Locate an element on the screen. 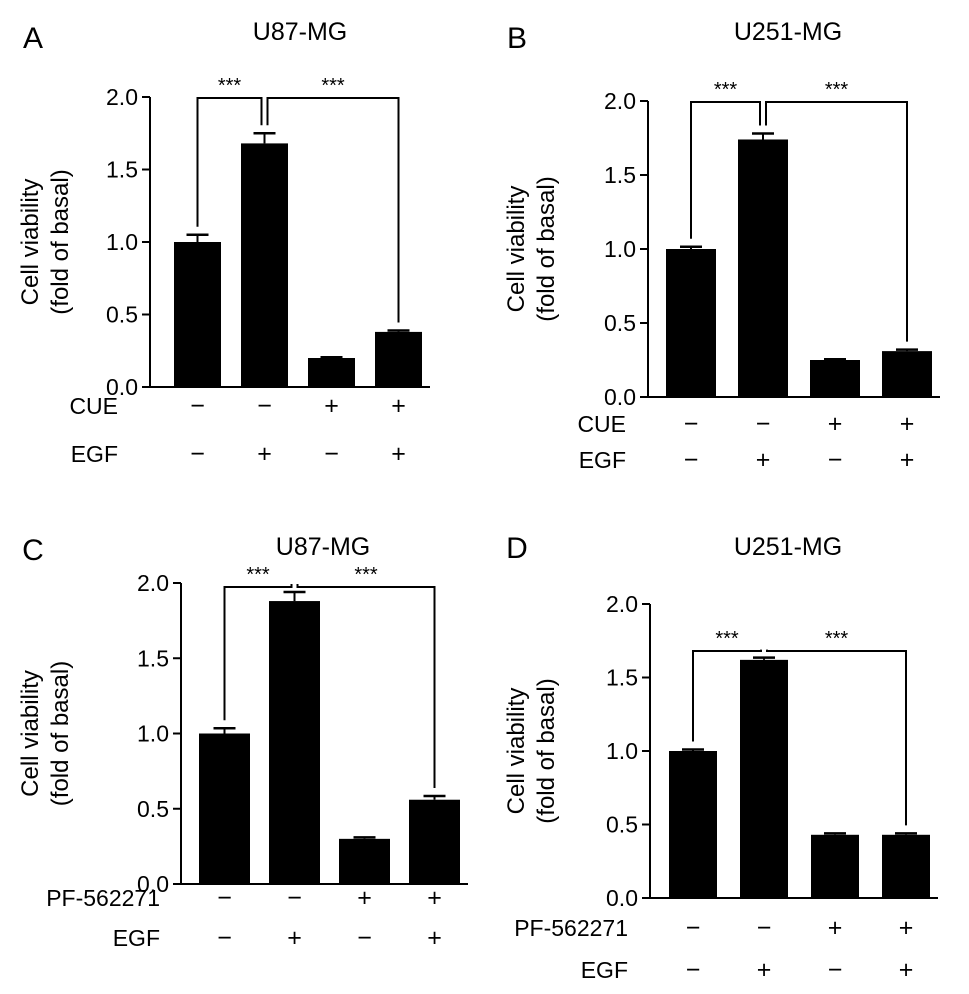  panel-label: A is located at coordinates (33, 38).